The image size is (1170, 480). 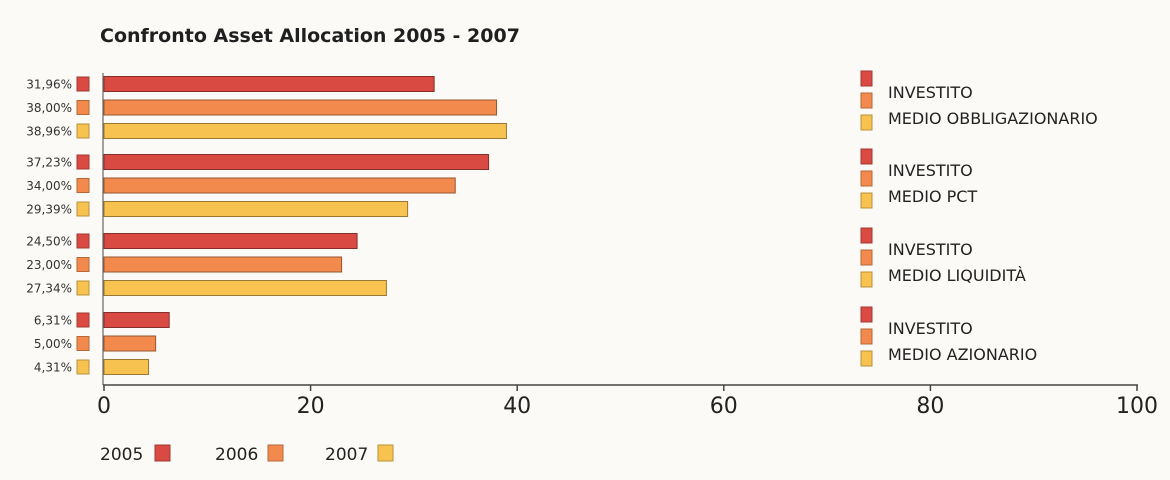 I want to click on chart-title: Confronto Asset Allocation 2005 - 2007, so click(x=310, y=36).